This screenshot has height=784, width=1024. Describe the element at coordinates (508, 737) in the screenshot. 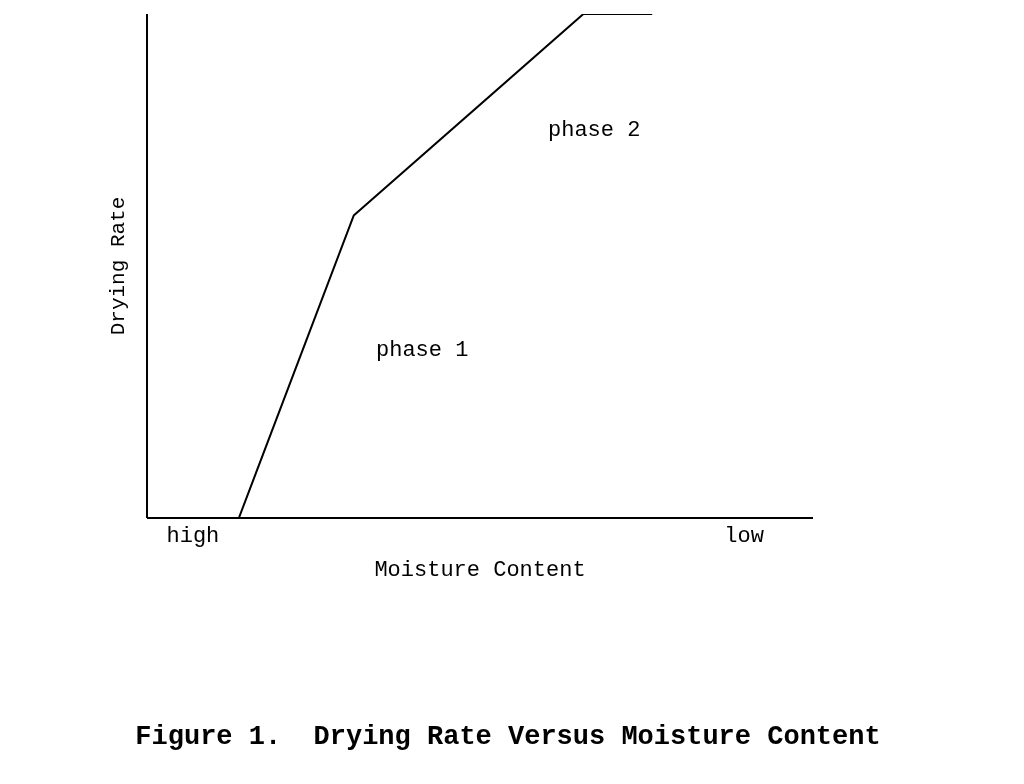

I see `text: Figure 1. Drying Rate Versus Moisture Content` at that location.